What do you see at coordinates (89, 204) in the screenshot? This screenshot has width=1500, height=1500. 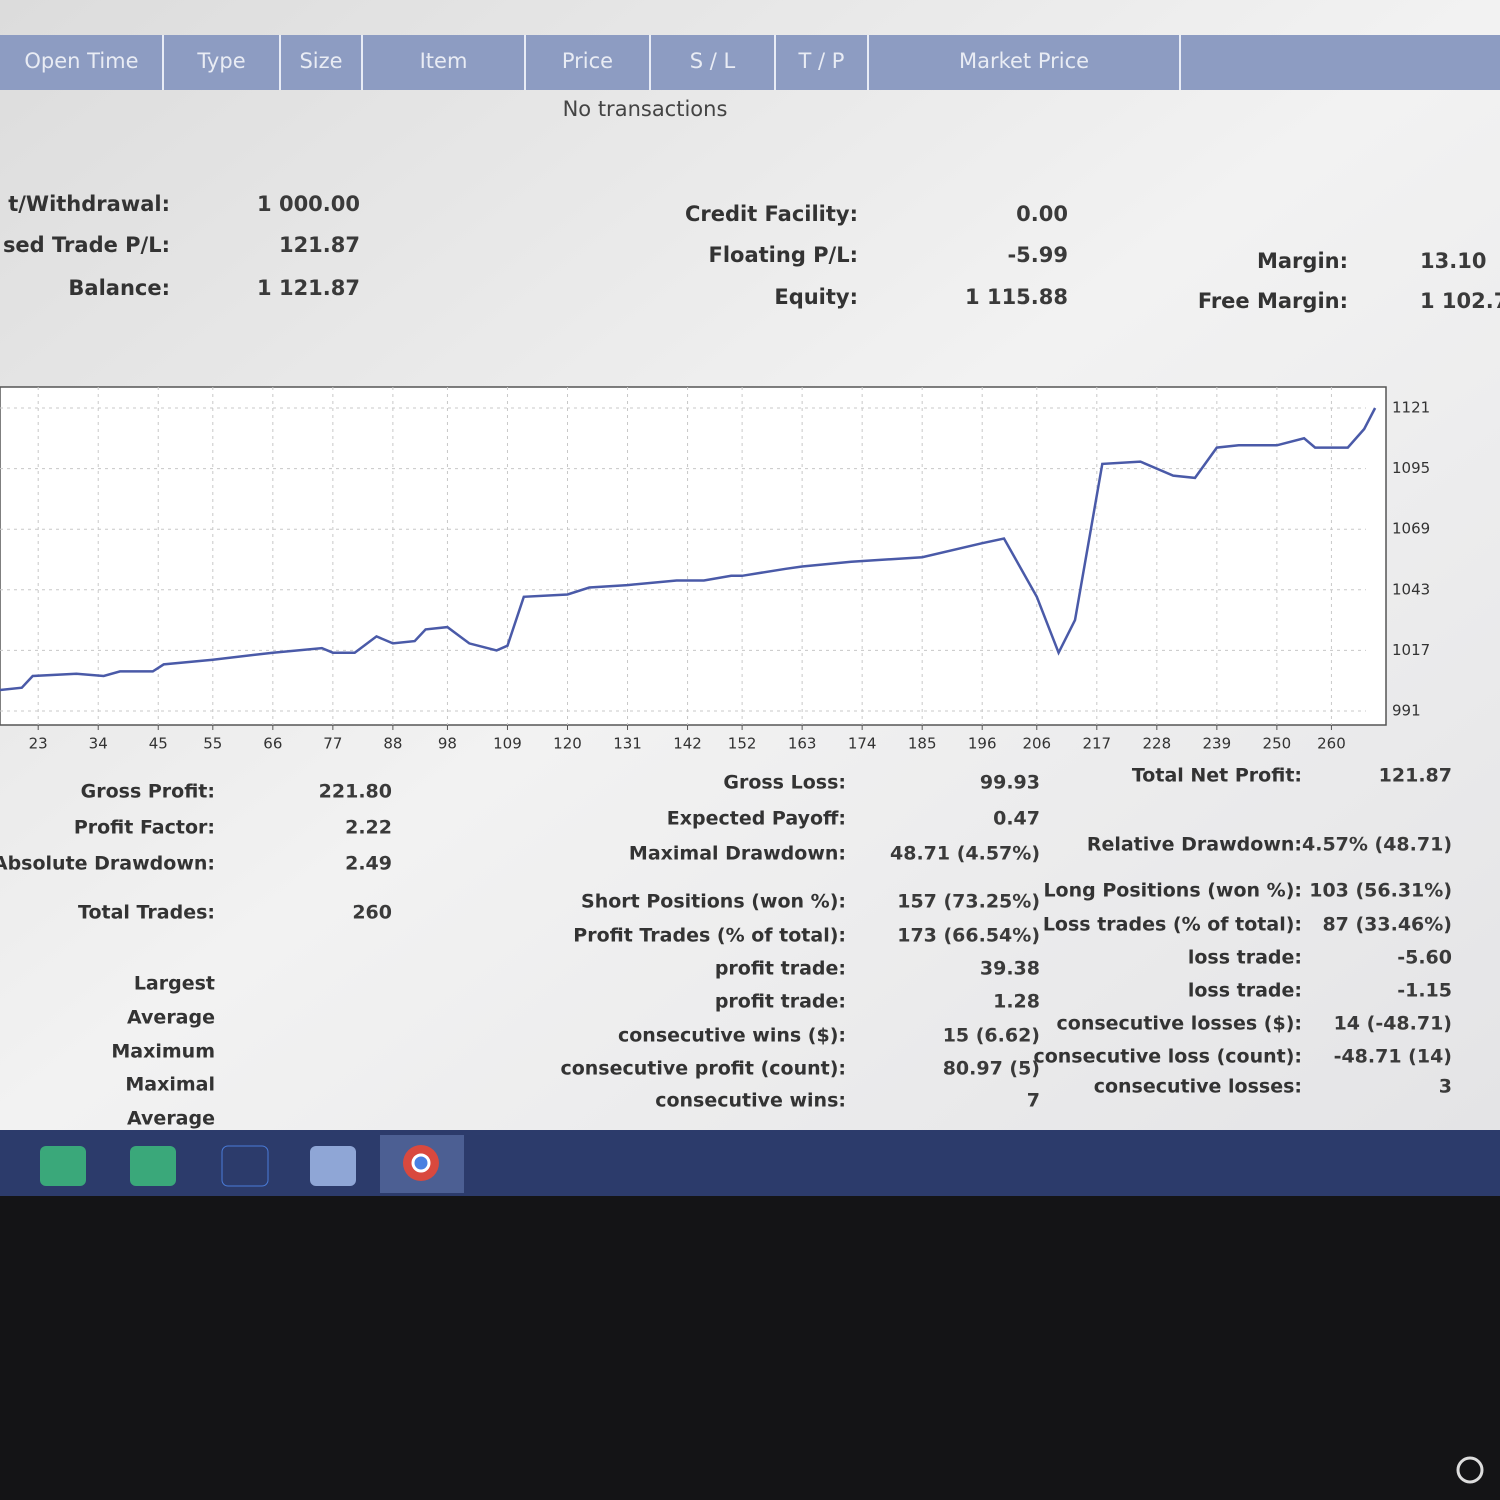 I see `account-label: t/Withdrawal:` at bounding box center [89, 204].